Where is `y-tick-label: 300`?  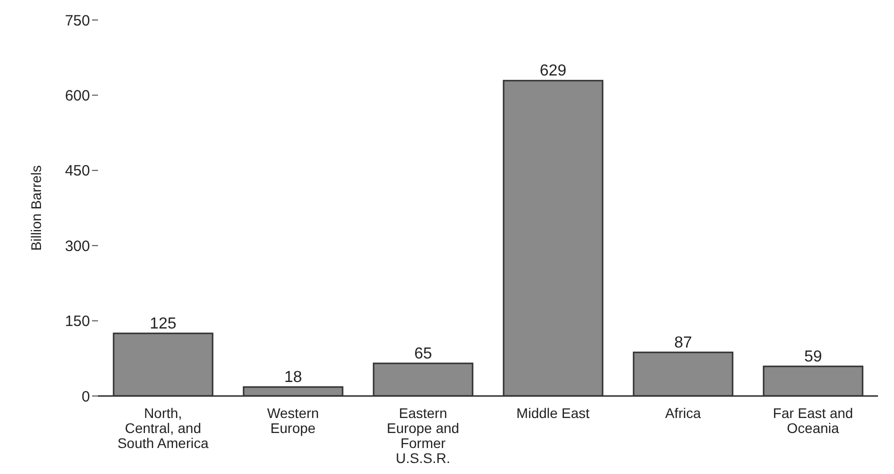
y-tick-label: 300 is located at coordinates (77, 246).